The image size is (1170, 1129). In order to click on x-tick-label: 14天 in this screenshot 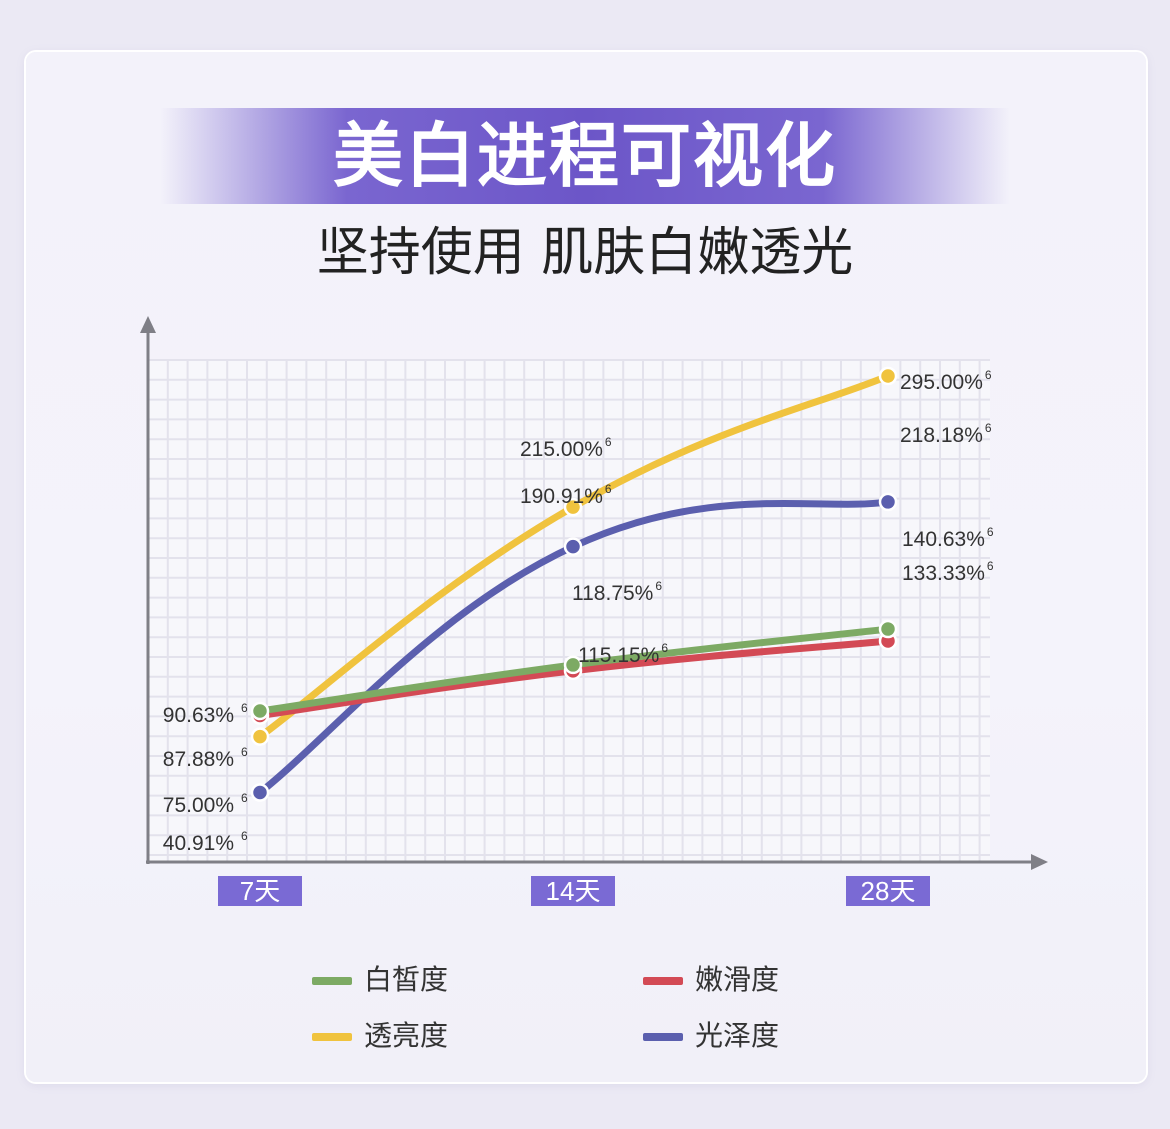, I will do `click(573, 891)`.